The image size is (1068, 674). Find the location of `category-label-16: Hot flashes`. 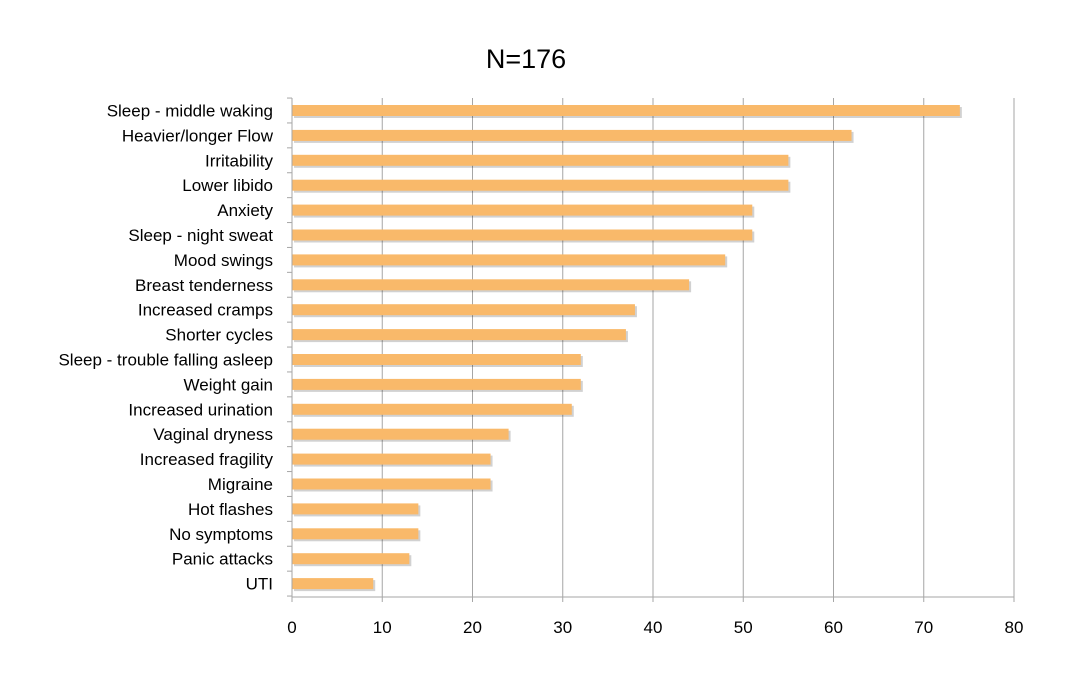

category-label-16: Hot flashes is located at coordinates (230, 509).